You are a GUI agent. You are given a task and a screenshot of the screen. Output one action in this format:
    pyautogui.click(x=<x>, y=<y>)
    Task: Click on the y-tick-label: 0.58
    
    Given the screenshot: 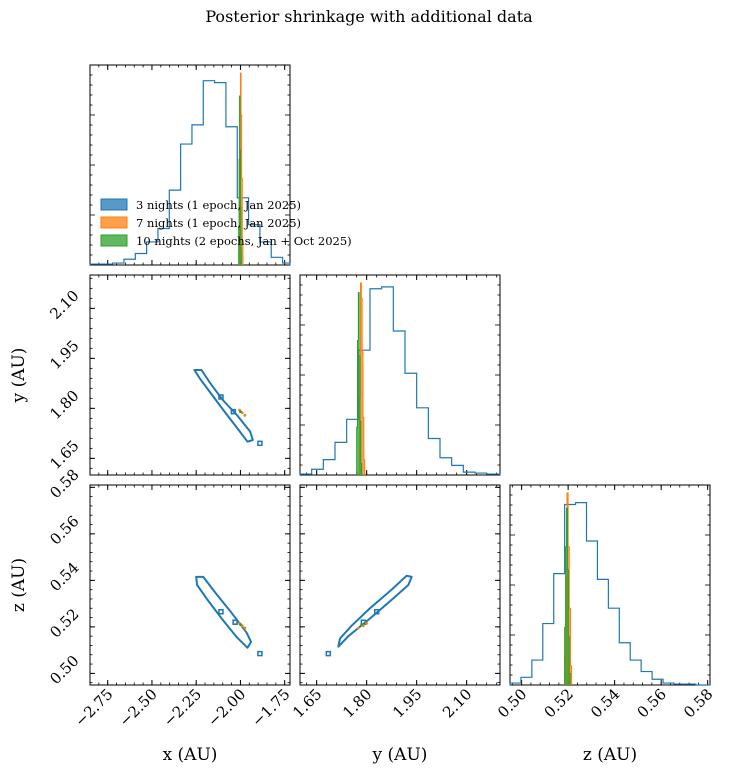 What is the action you would take?
    pyautogui.click(x=64, y=484)
    